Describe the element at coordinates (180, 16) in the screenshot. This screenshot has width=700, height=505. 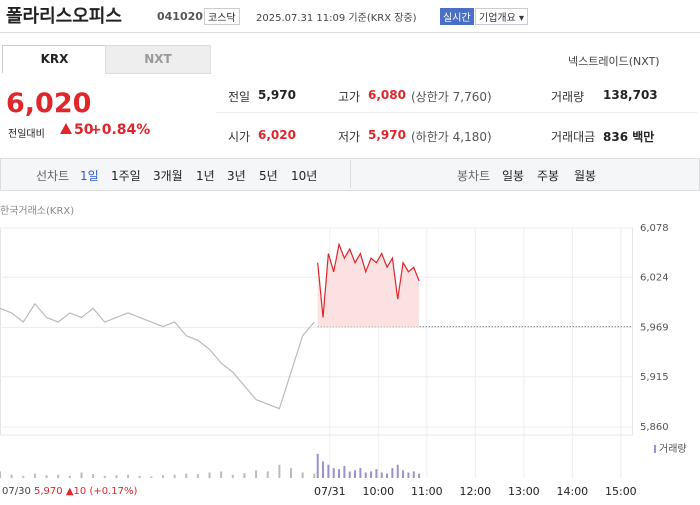
I see `stock-code: 041020` at that location.